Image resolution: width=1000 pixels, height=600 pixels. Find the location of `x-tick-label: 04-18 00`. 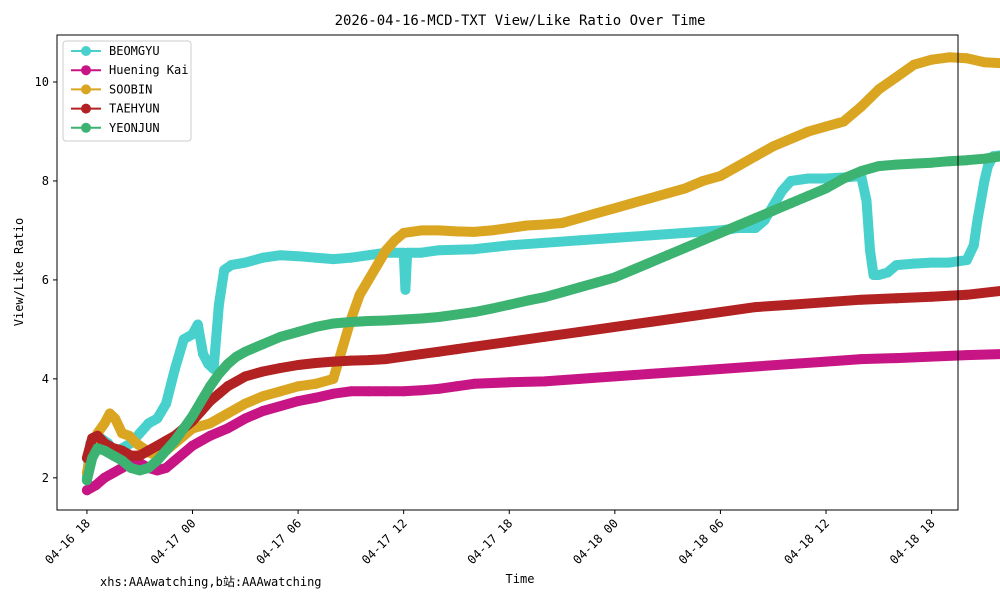

x-tick-label: 04-18 00 is located at coordinates (595, 541).